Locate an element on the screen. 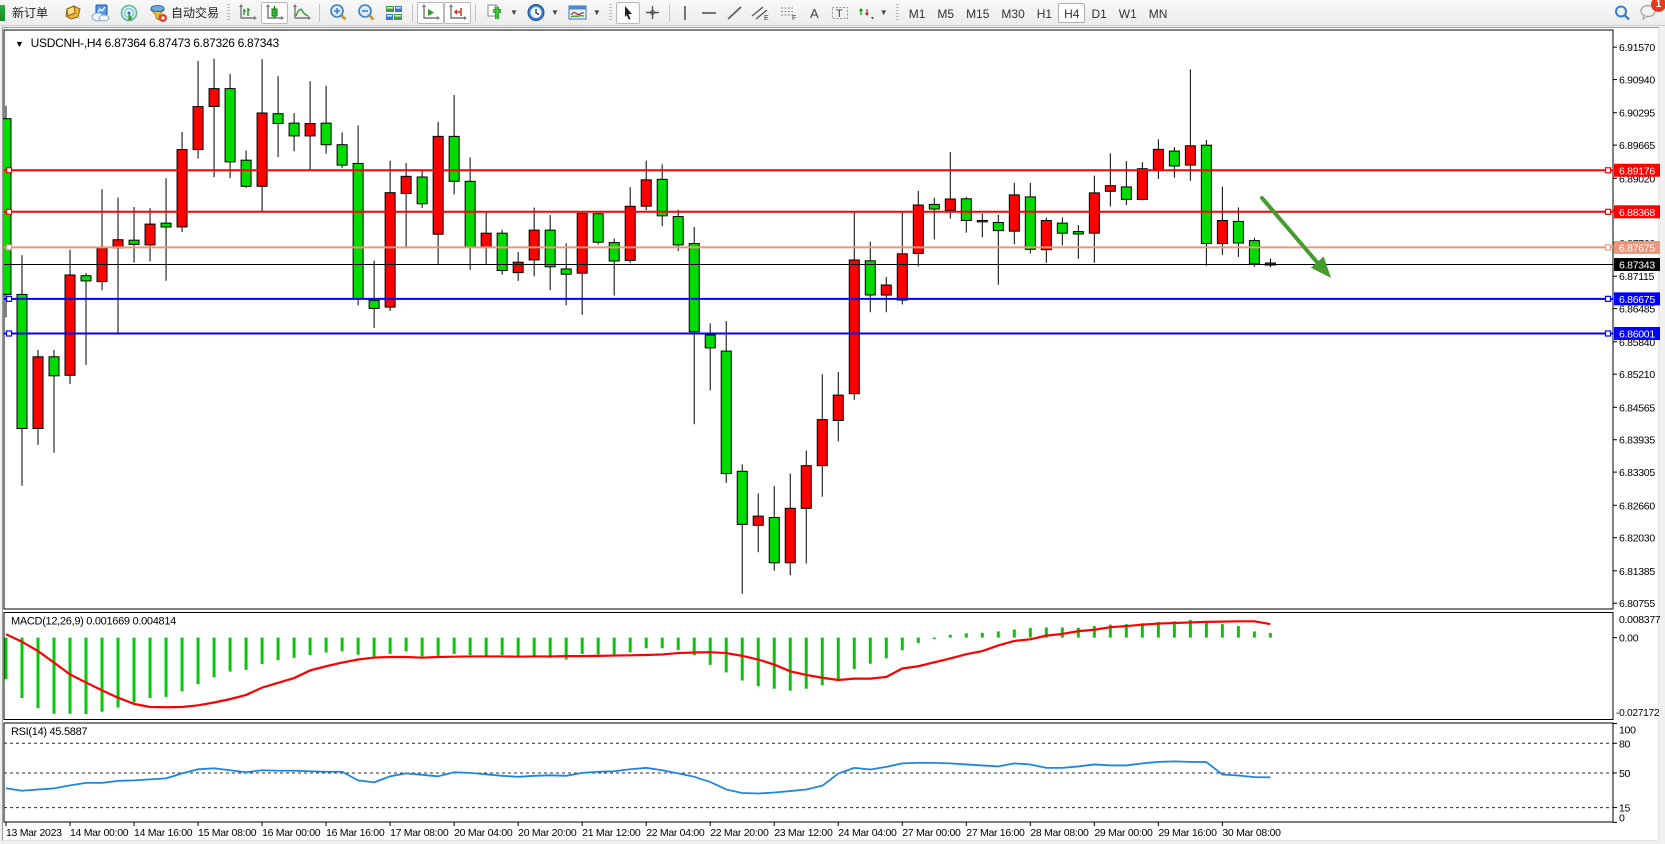 This screenshot has width=1665, height=844. zoom-out-button is located at coordinates (366, 13).